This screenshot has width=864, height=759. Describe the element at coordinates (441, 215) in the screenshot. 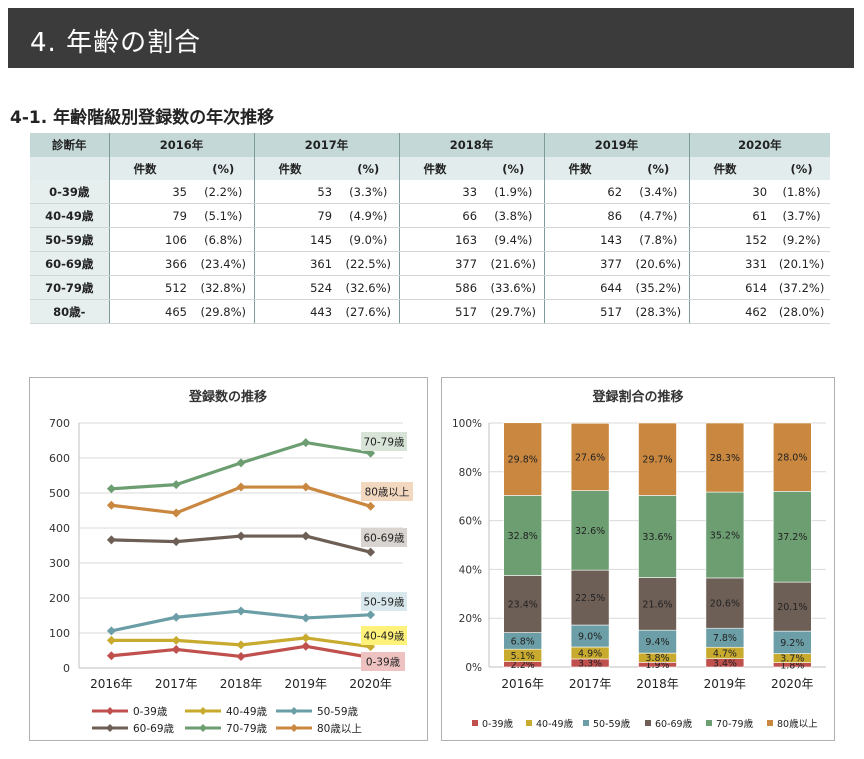

I see `count-cell: 66` at that location.